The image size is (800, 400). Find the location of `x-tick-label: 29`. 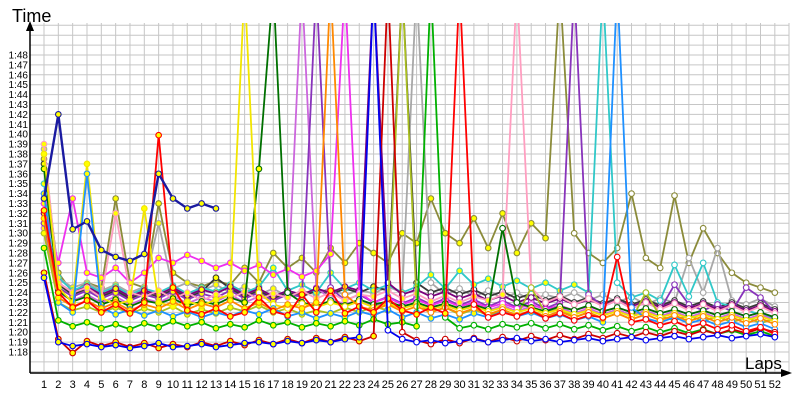

x-tick-label: 29 is located at coordinates (445, 385).